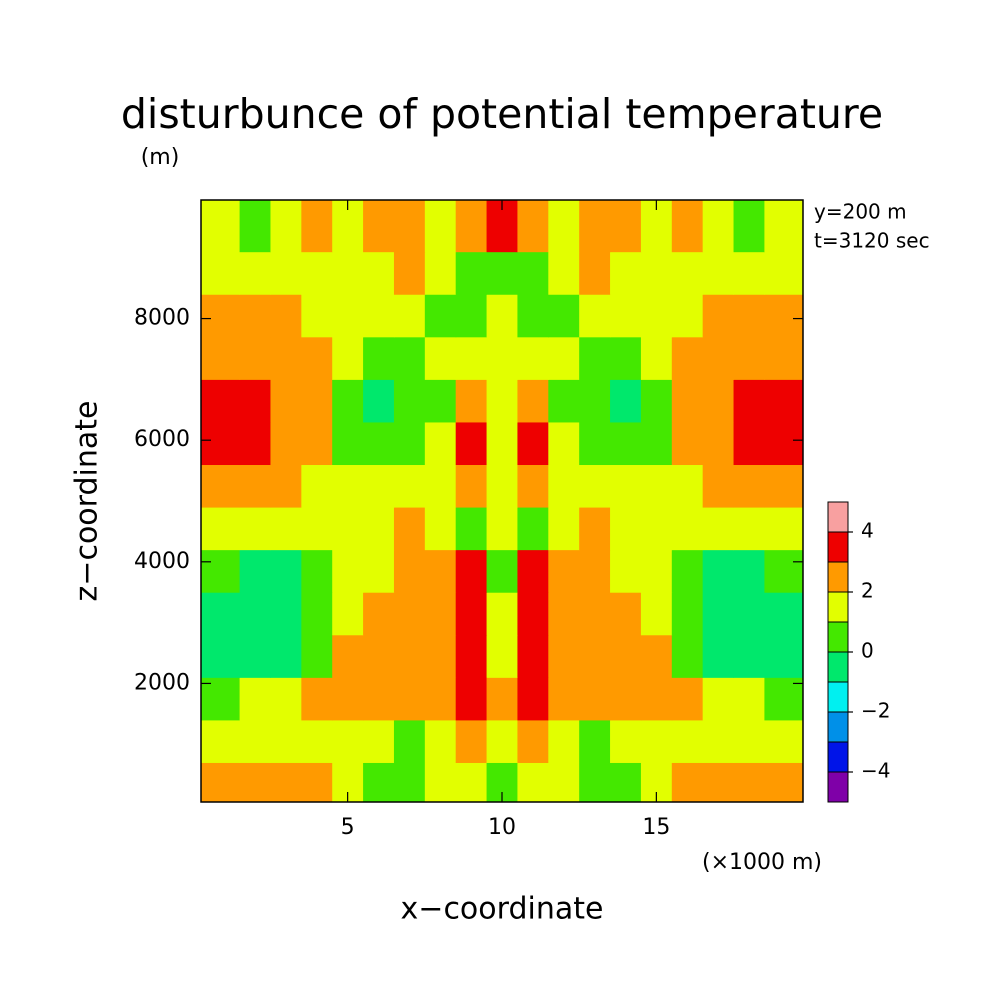 The width and height of the screenshot is (1004, 1004). Describe the element at coordinates (502, 114) in the screenshot. I see `chart-title: disturbunce of potential temperature` at that location.